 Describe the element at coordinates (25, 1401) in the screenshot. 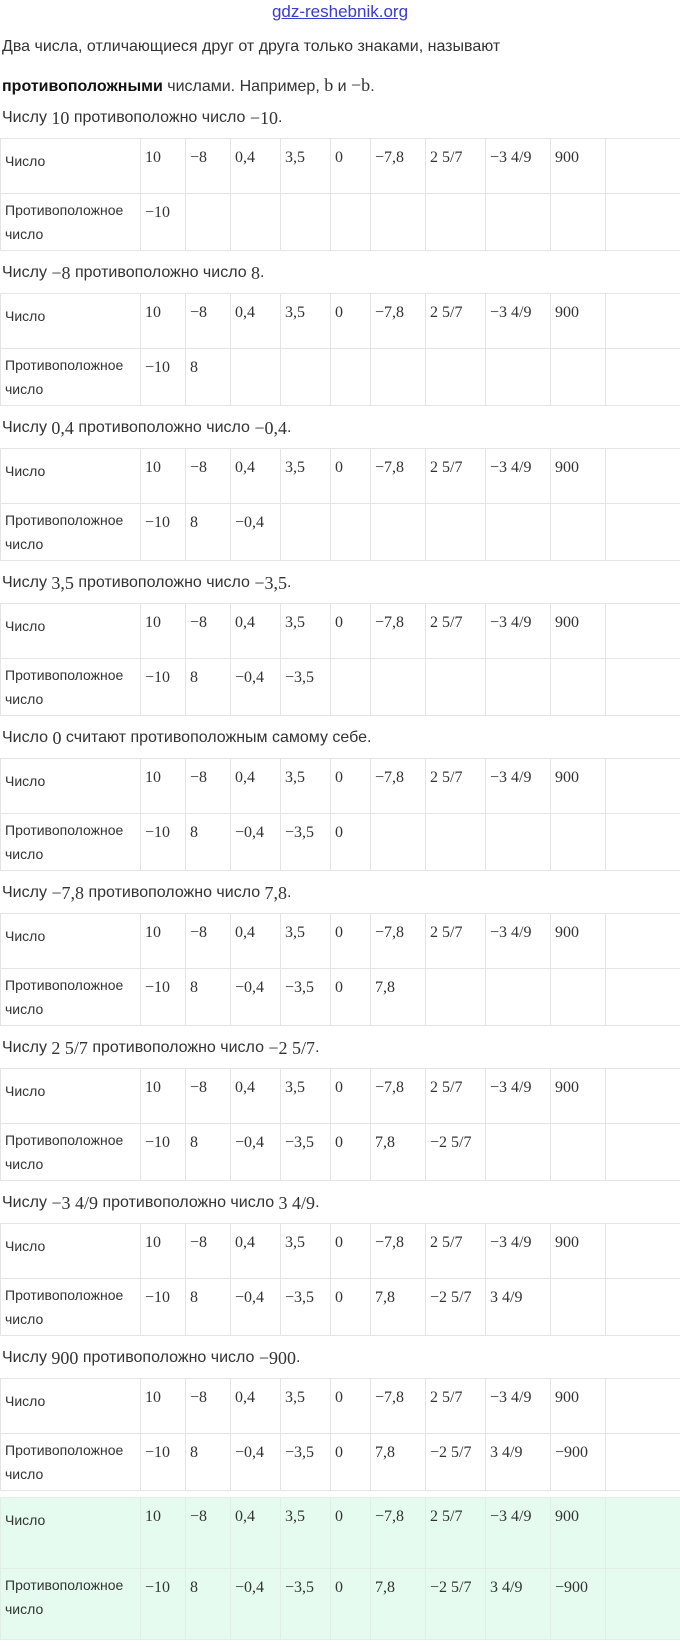

I see `row-label-text: Число` at that location.